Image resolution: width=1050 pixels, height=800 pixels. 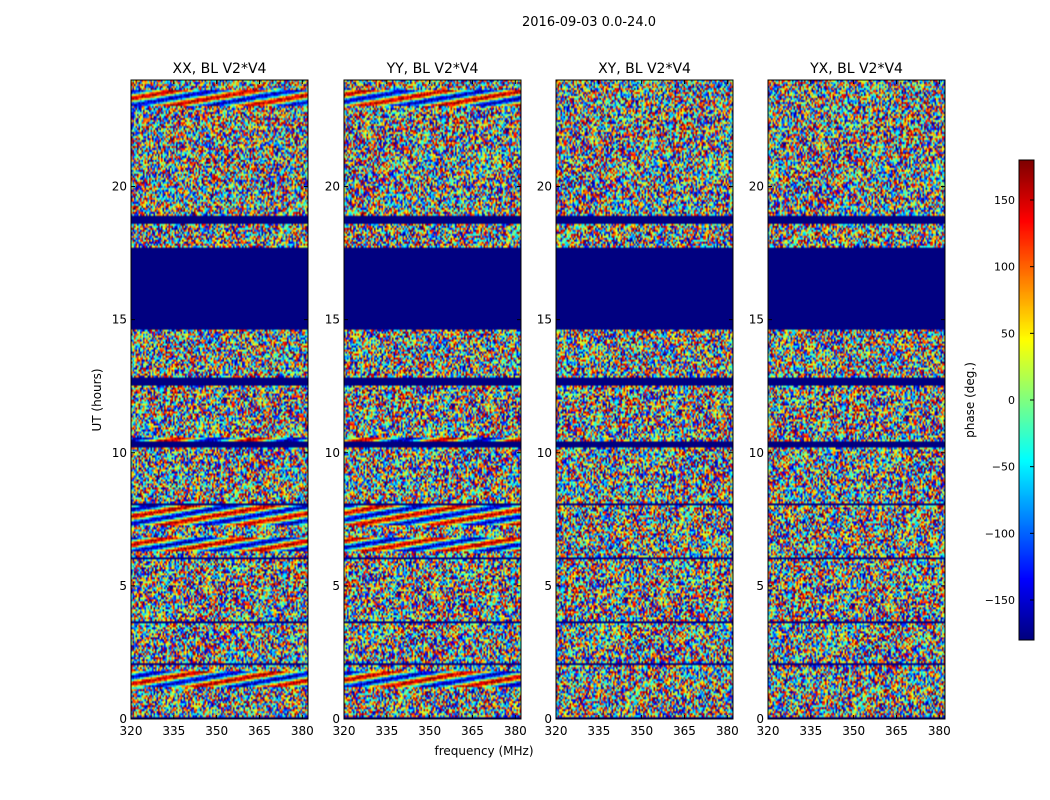 What do you see at coordinates (1003, 467) in the screenshot?
I see `colorbar-tick-label: −50` at bounding box center [1003, 467].